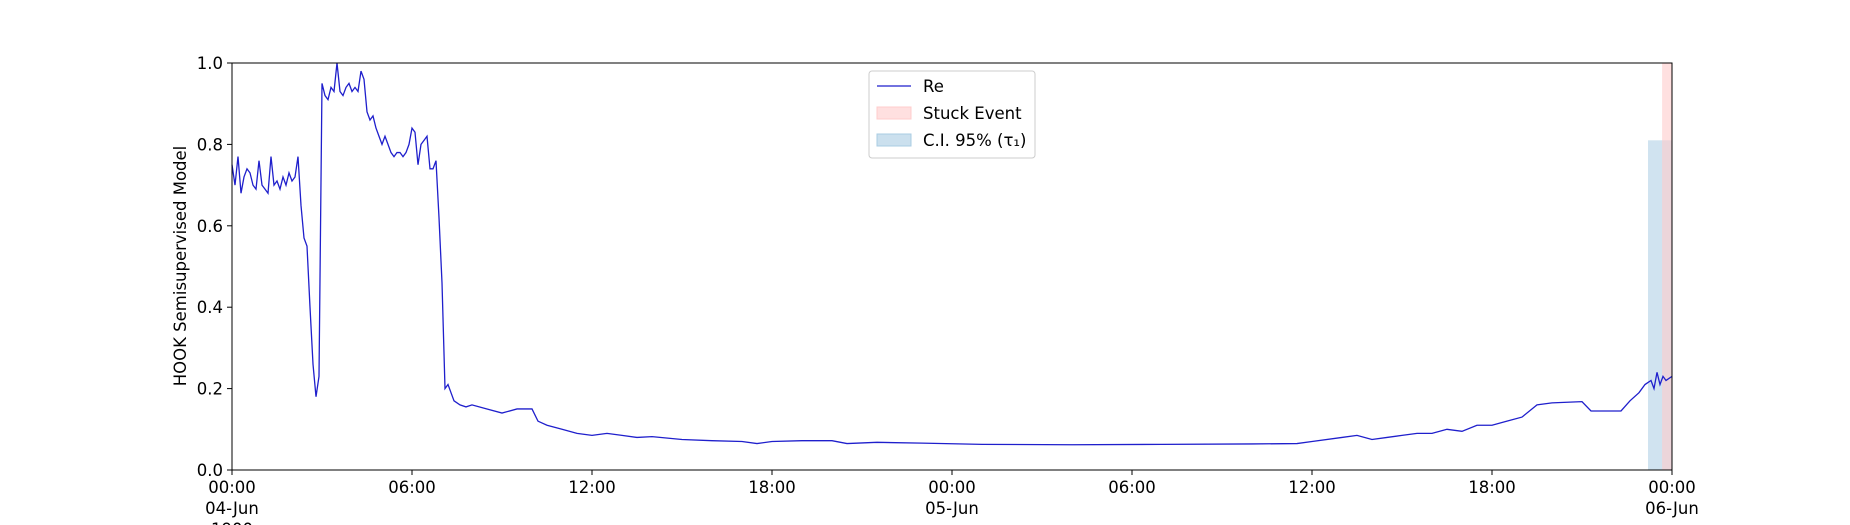  I want to click on x-tick-label-line: 05-Jun, so click(952, 508).